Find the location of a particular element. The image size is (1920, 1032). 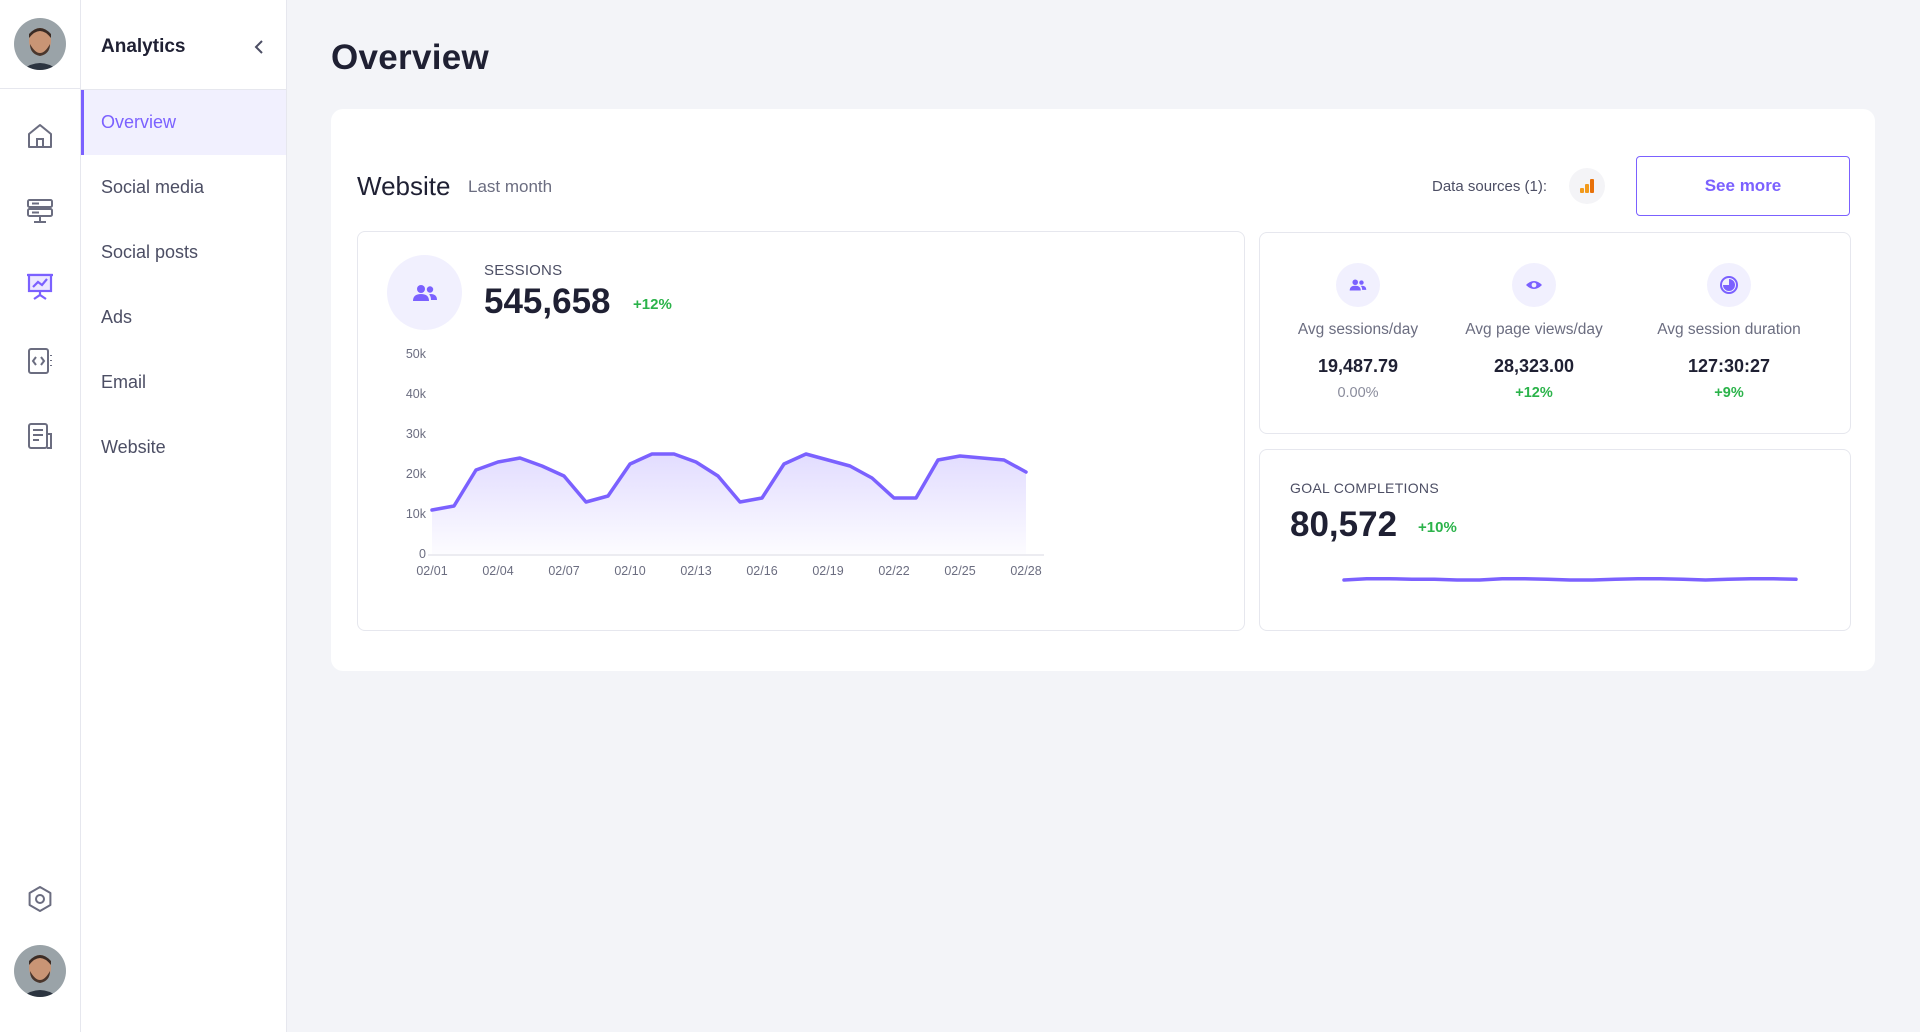

server-icon is located at coordinates (40, 211).